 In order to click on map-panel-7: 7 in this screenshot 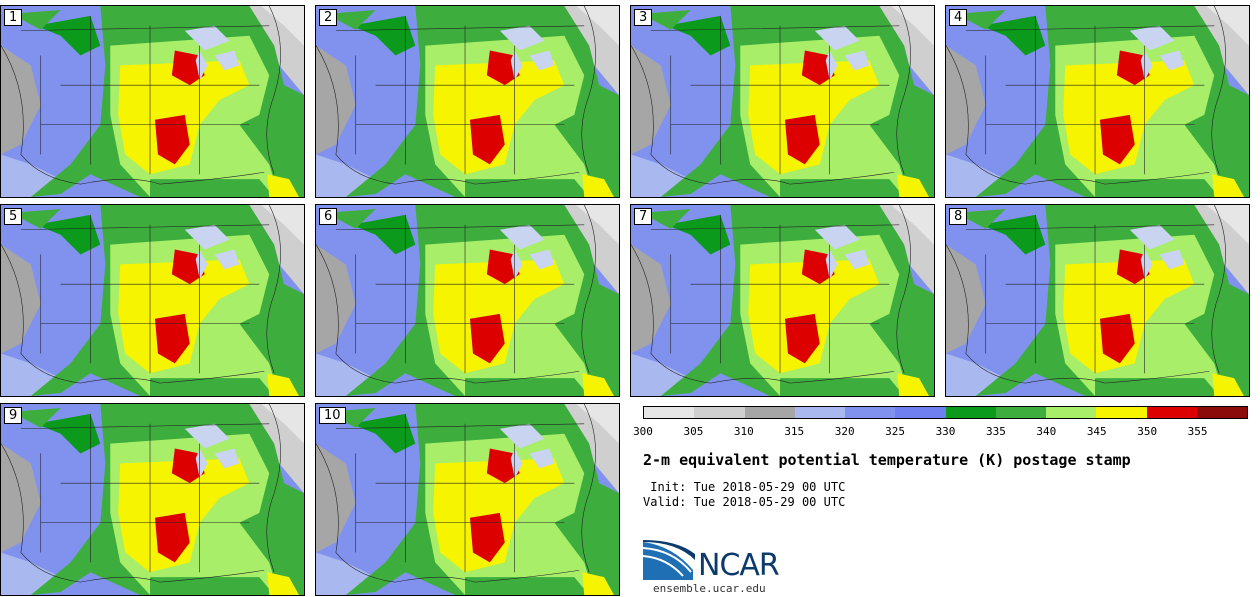, I will do `click(782, 300)`.